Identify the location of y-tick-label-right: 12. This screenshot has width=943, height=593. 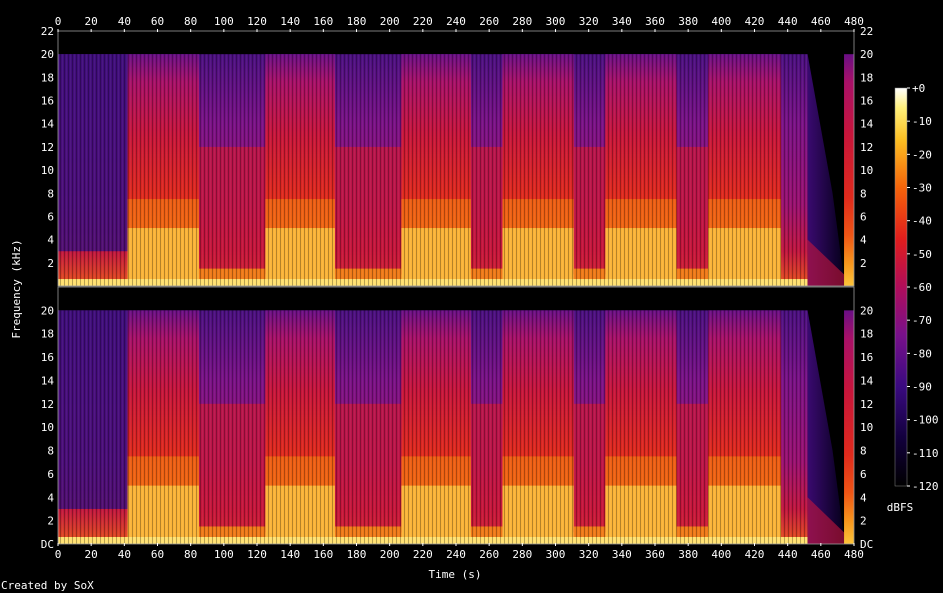
(866, 404).